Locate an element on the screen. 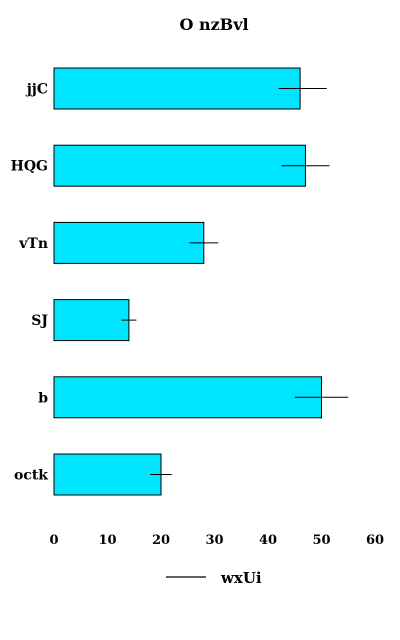  x-tick-40: 40 is located at coordinates (268, 540).